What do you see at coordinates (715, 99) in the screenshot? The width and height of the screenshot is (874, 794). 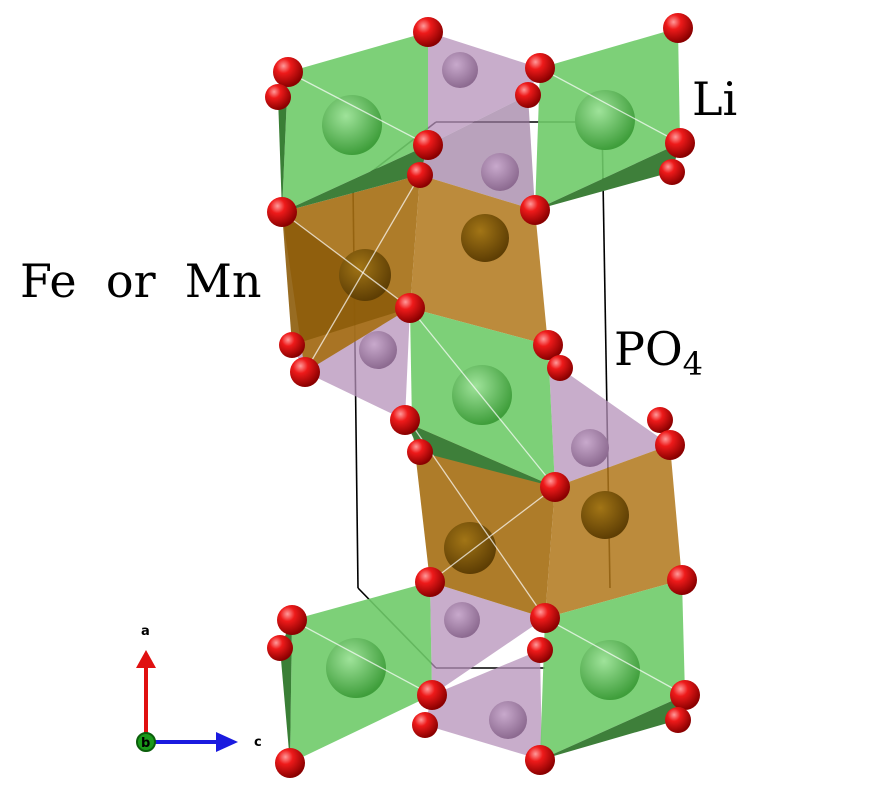 I see `li-label: Li` at bounding box center [715, 99].